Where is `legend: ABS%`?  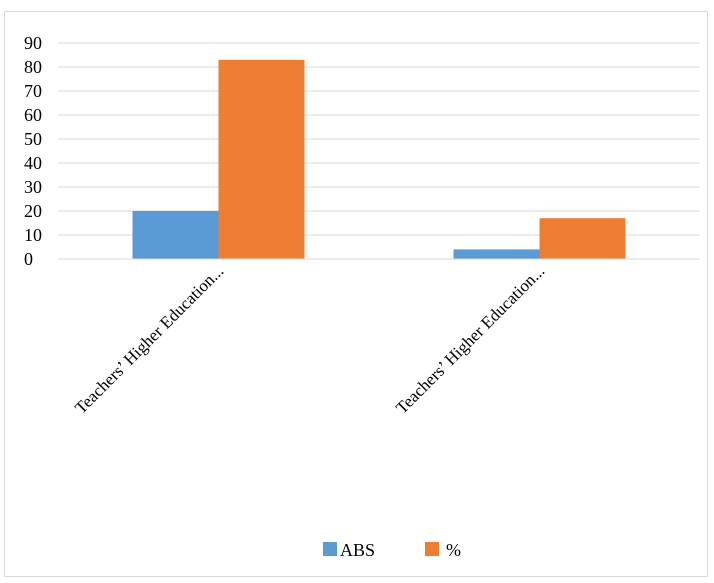 legend: ABS% is located at coordinates (392, 550).